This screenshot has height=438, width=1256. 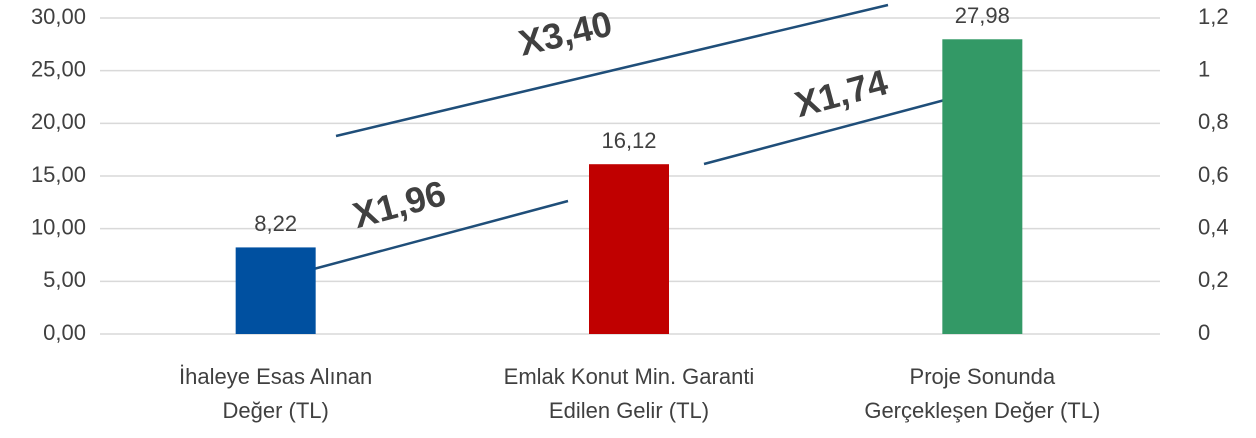 I want to click on y-tick-label: 15,00, so click(x=58, y=174).